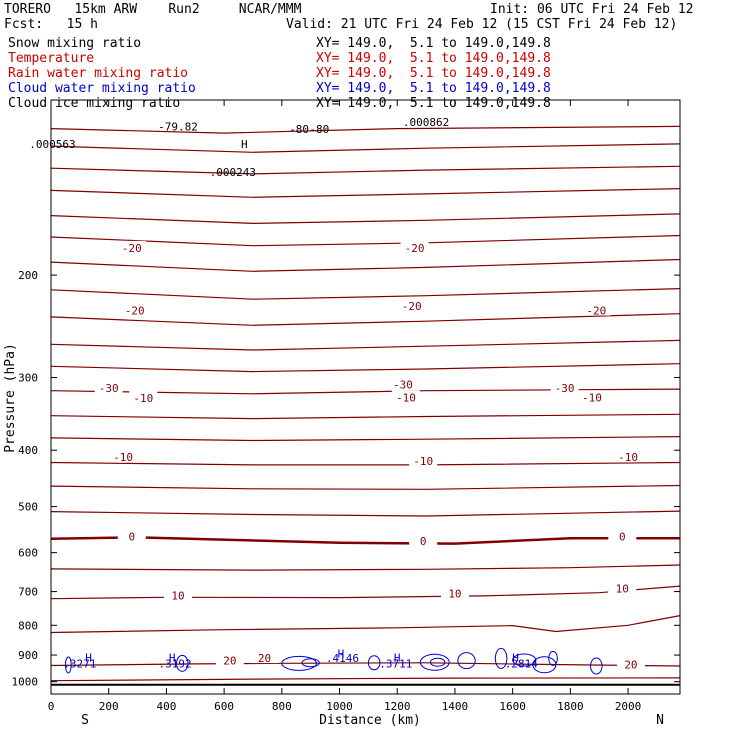 The width and height of the screenshot is (740, 740). I want to click on y-tick-label: 400, so click(28, 450).